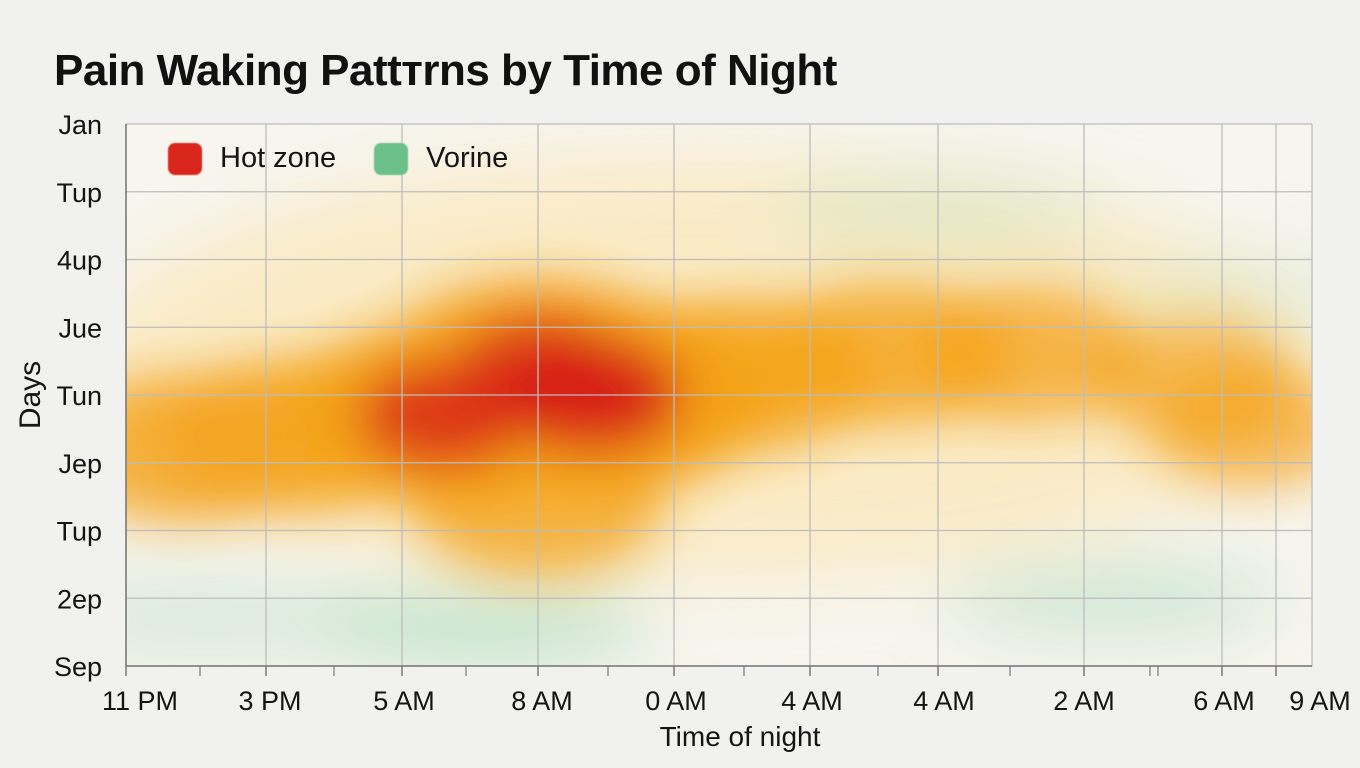  Describe the element at coordinates (278, 158) in the screenshot. I see `legend-label-hot: Hot zone` at that location.